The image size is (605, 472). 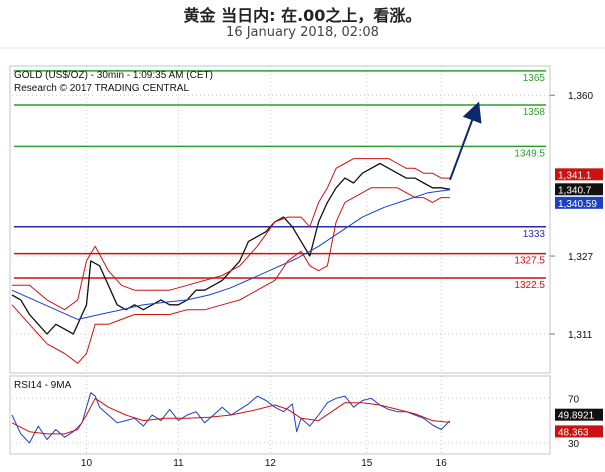 What do you see at coordinates (43, 385) in the screenshot?
I see `indicator-label: RSI14 - 9MA` at bounding box center [43, 385].